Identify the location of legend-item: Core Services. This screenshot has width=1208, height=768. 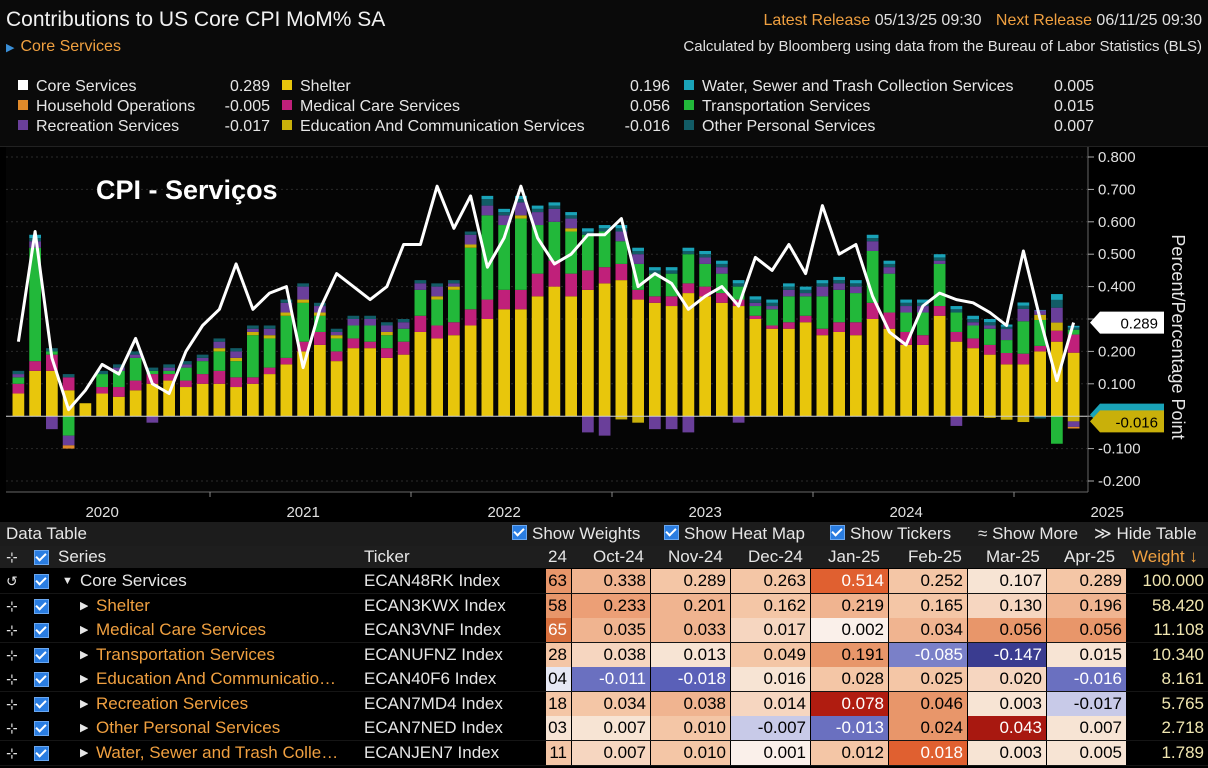
(77, 87).